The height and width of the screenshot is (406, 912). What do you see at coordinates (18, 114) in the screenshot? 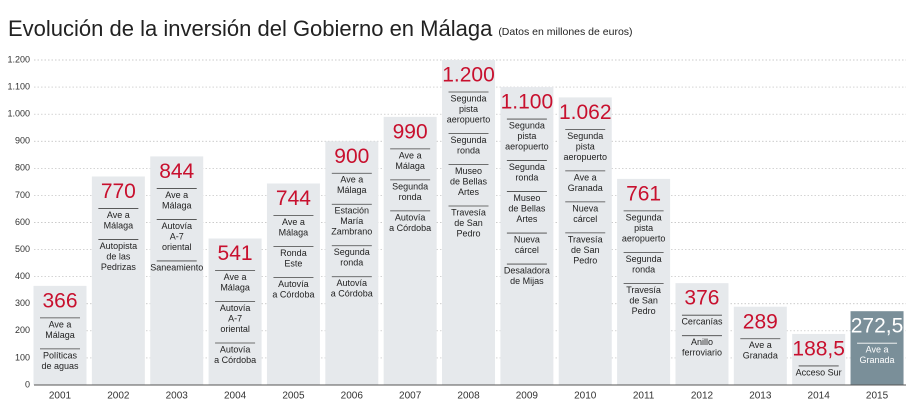
I see `y-tick-label: 1.000` at bounding box center [18, 114].